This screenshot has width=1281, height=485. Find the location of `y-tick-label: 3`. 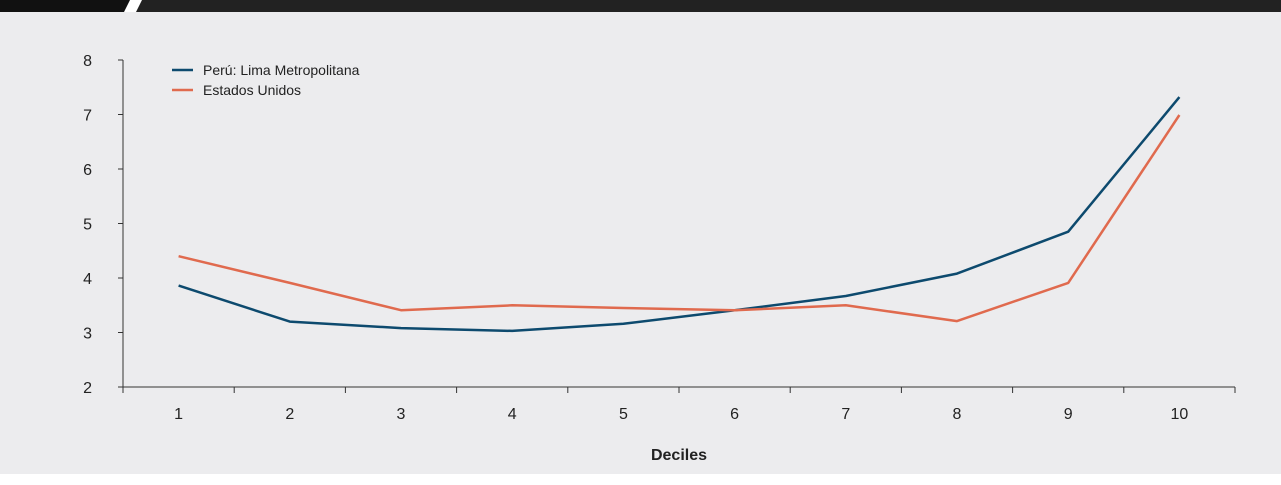

y-tick-label: 3 is located at coordinates (87, 334).